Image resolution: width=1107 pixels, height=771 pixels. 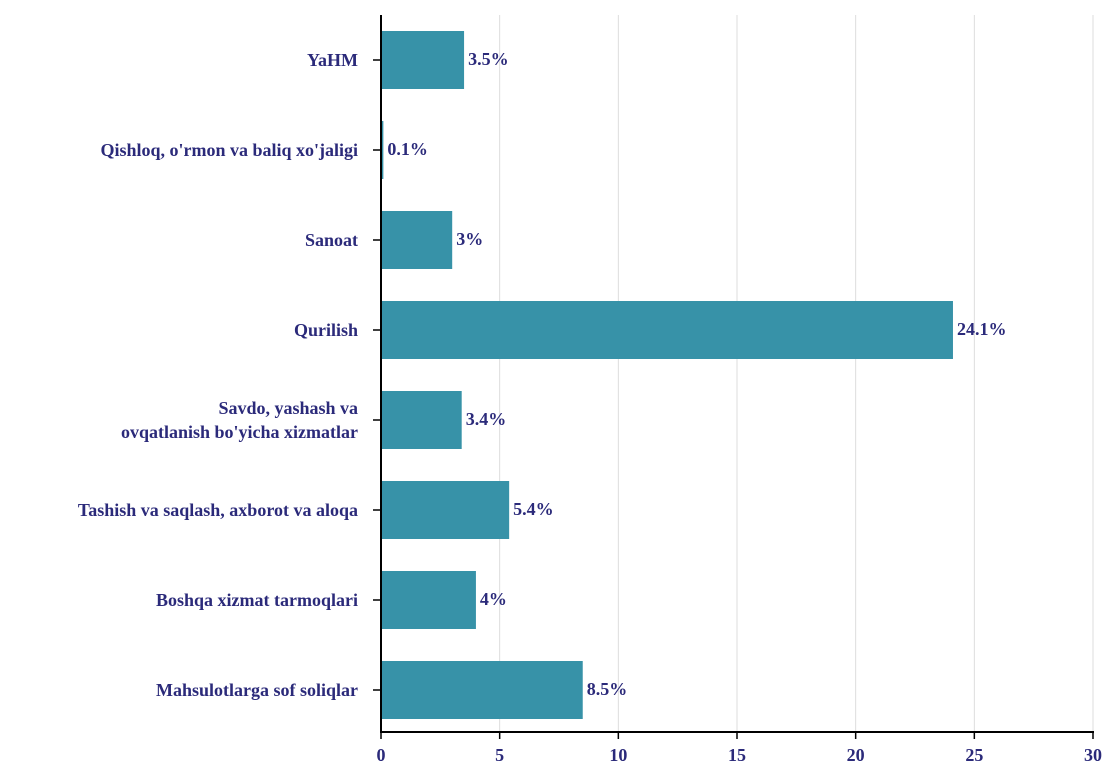 What do you see at coordinates (982, 329) in the screenshot?
I see `value-label: 24.1%` at bounding box center [982, 329].